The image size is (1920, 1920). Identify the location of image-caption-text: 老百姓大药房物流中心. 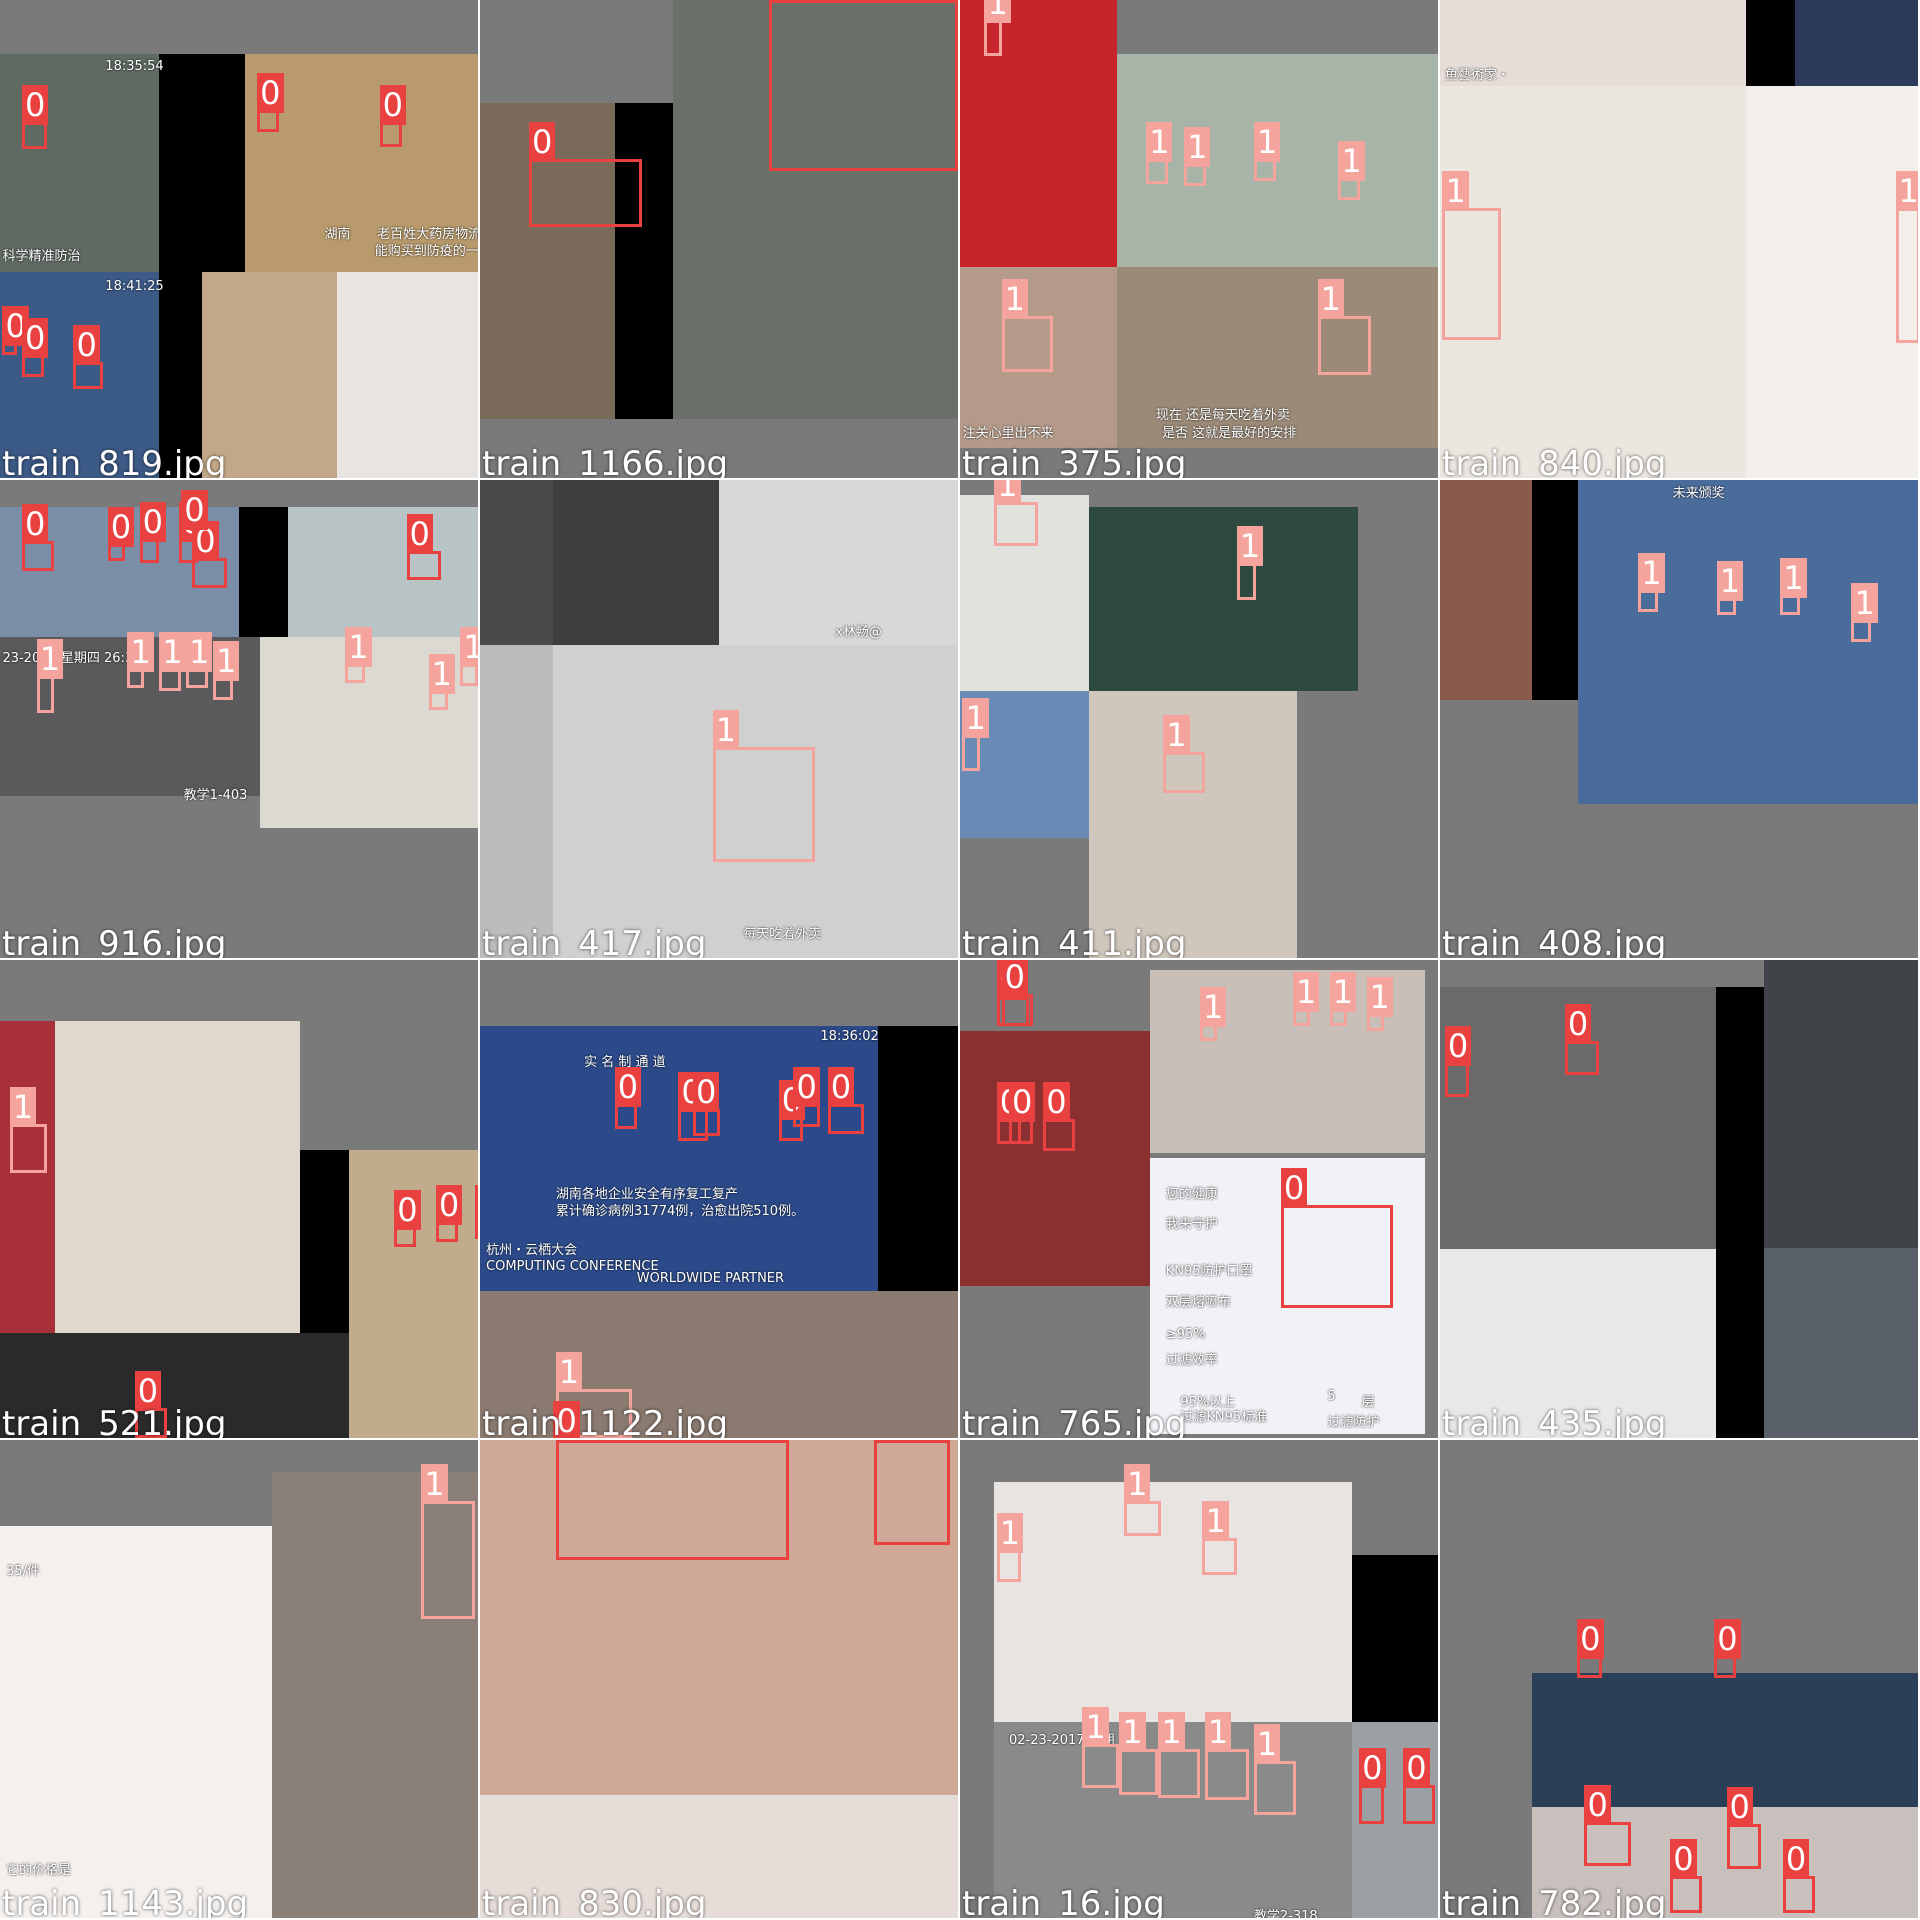
(427, 234).